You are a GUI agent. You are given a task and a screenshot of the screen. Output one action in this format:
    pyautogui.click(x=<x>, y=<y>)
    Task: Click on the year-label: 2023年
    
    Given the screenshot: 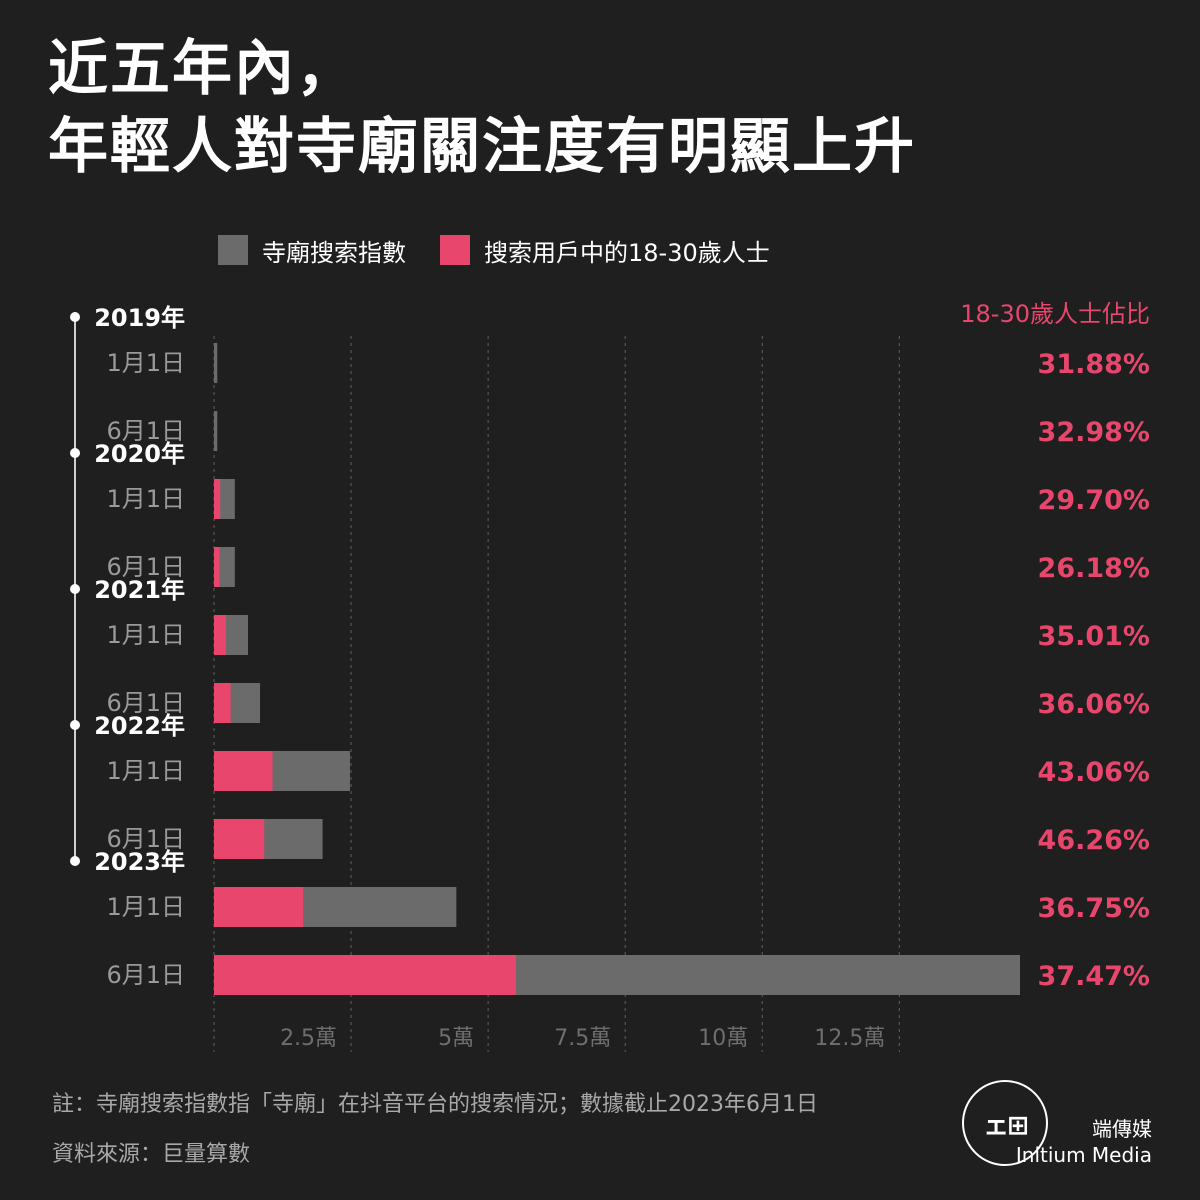 What is the action you would take?
    pyautogui.click(x=139, y=862)
    